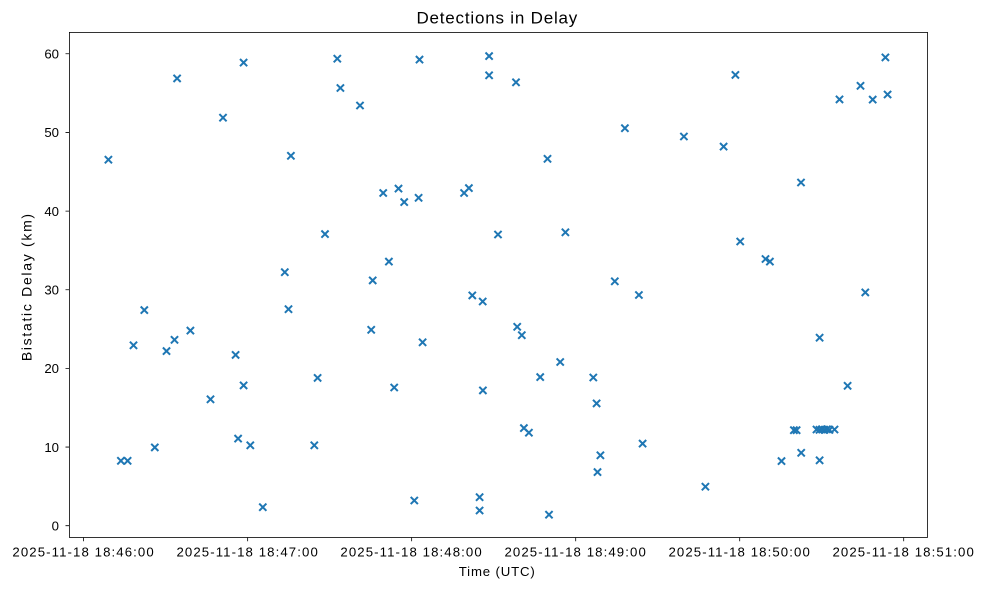  I want to click on svg-text: 2025-11-18 18:50:00, so click(740, 552).